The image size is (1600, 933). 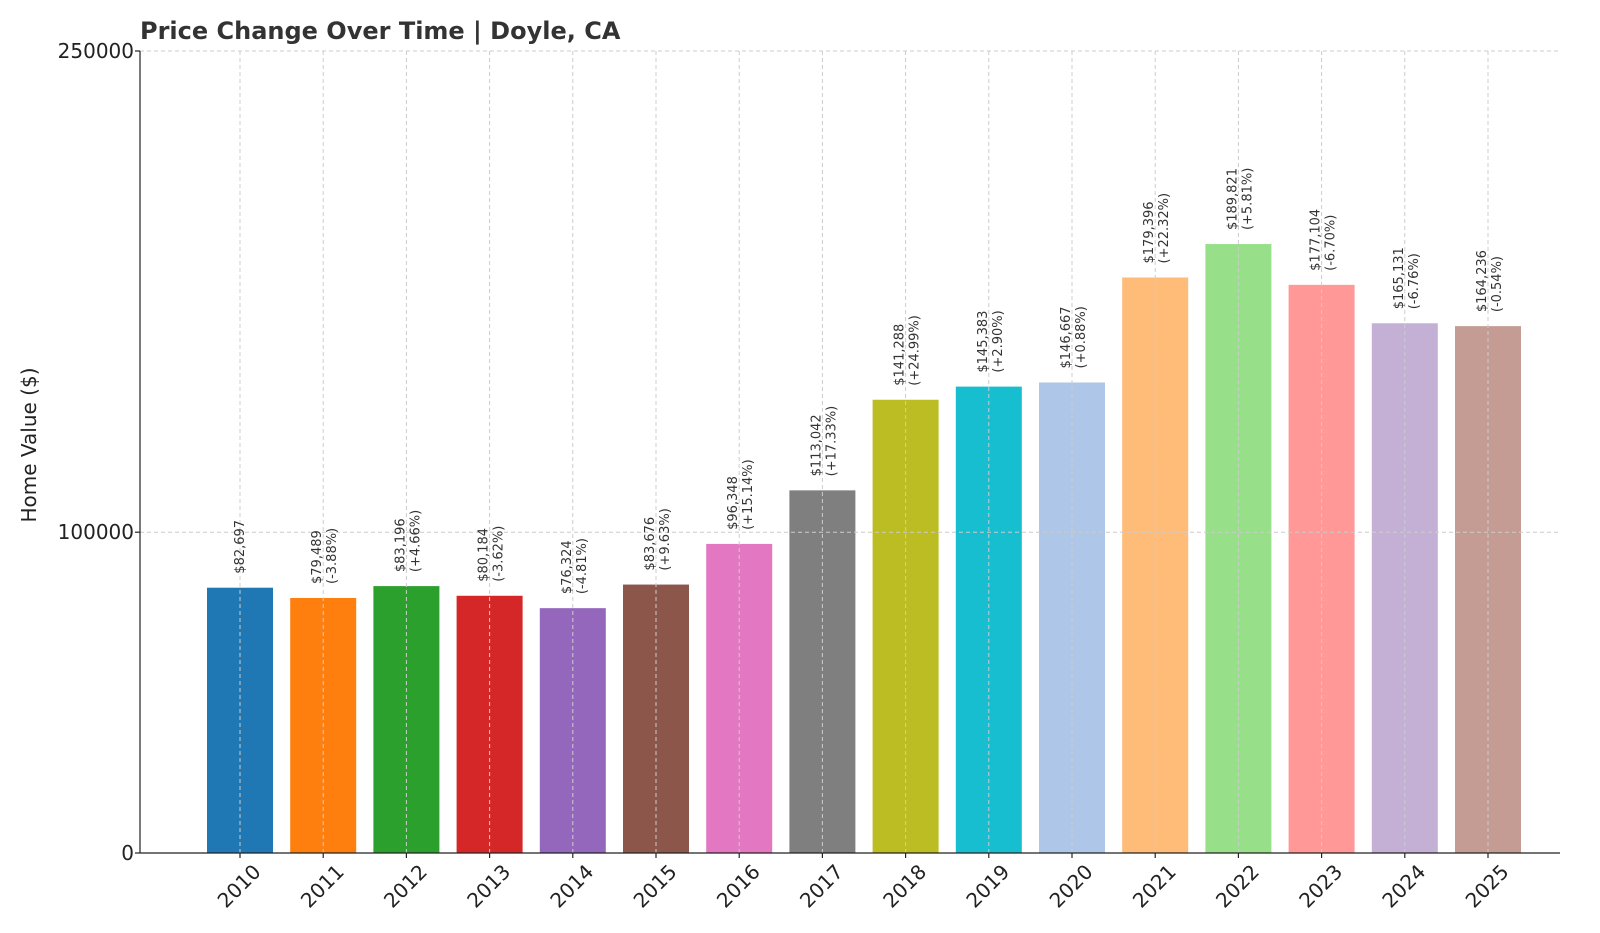 What do you see at coordinates (1081, 337) in the screenshot?
I see `change-label: (+0.88%)` at bounding box center [1081, 337].